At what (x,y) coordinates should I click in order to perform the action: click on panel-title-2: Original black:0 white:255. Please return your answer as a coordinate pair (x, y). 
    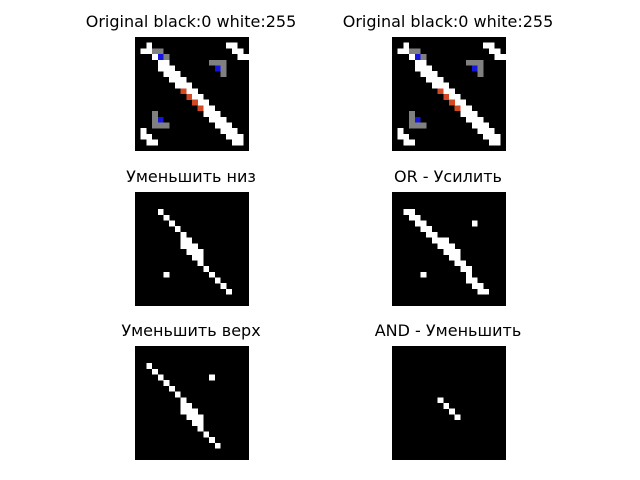
    Looking at the image, I should click on (448, 22).